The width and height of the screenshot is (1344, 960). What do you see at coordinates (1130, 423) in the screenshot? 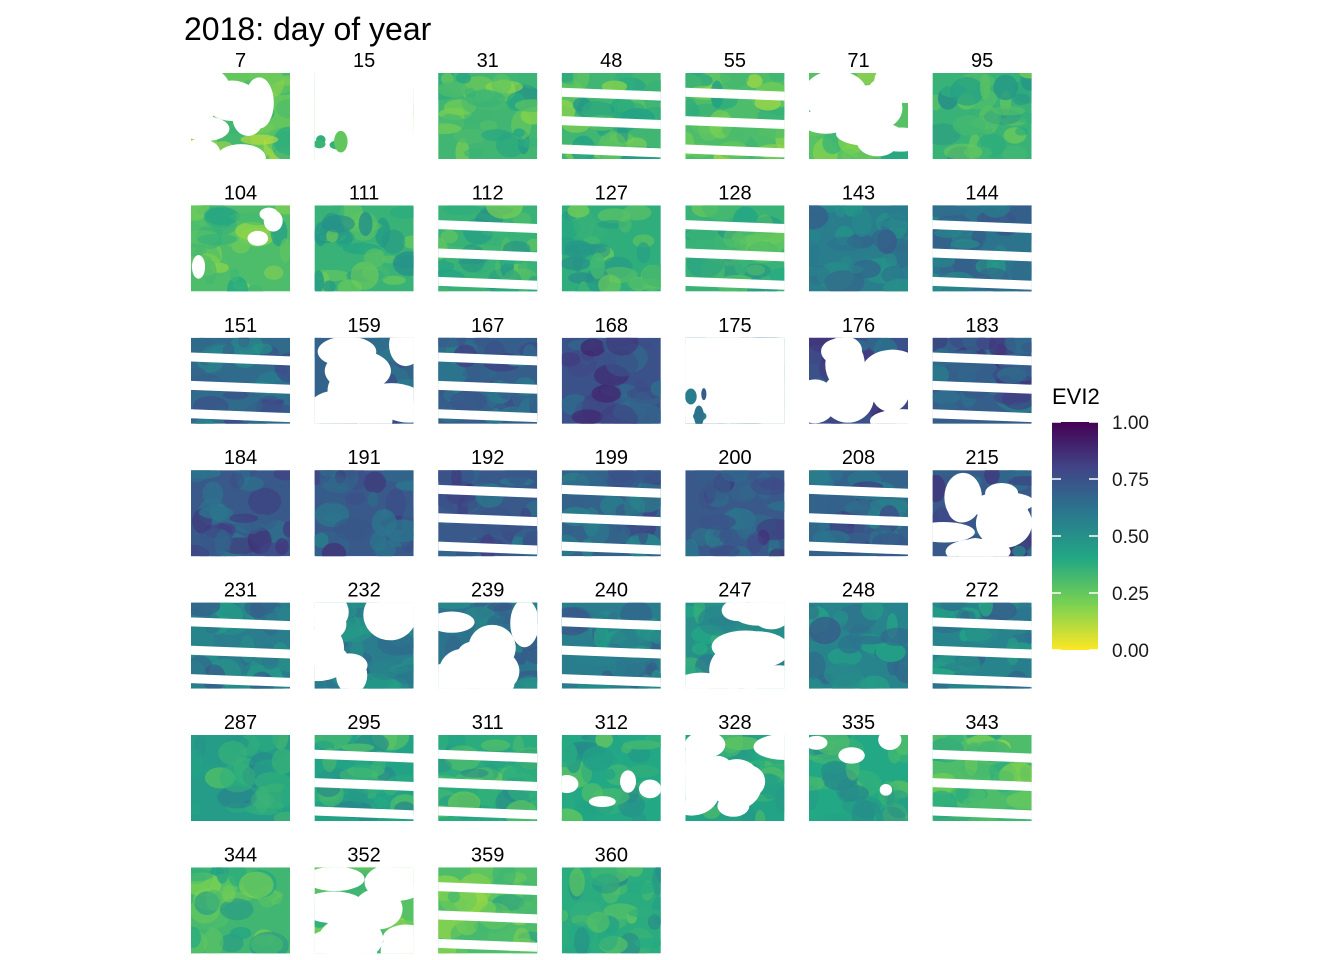
I see `legend-tick-label: 1.00` at bounding box center [1130, 423].